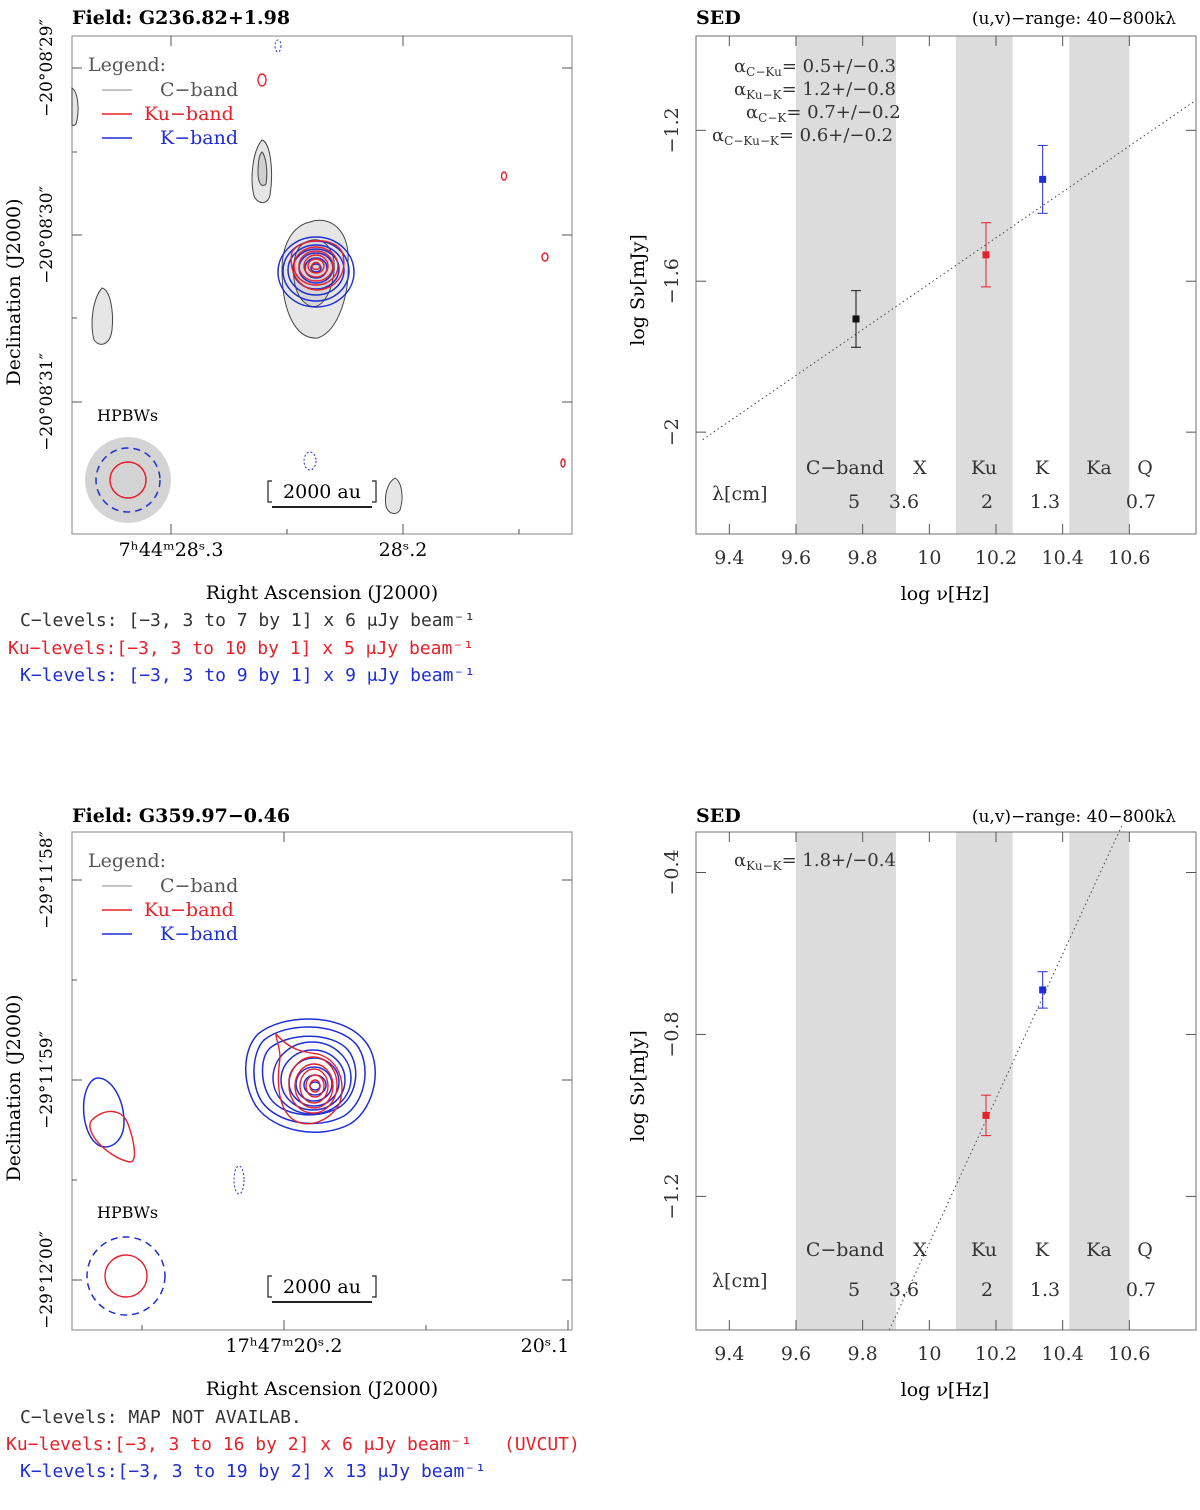 The width and height of the screenshot is (1200, 1510). Describe the element at coordinates (1099, 1250) in the screenshot. I see `band-name: Ka` at that location.